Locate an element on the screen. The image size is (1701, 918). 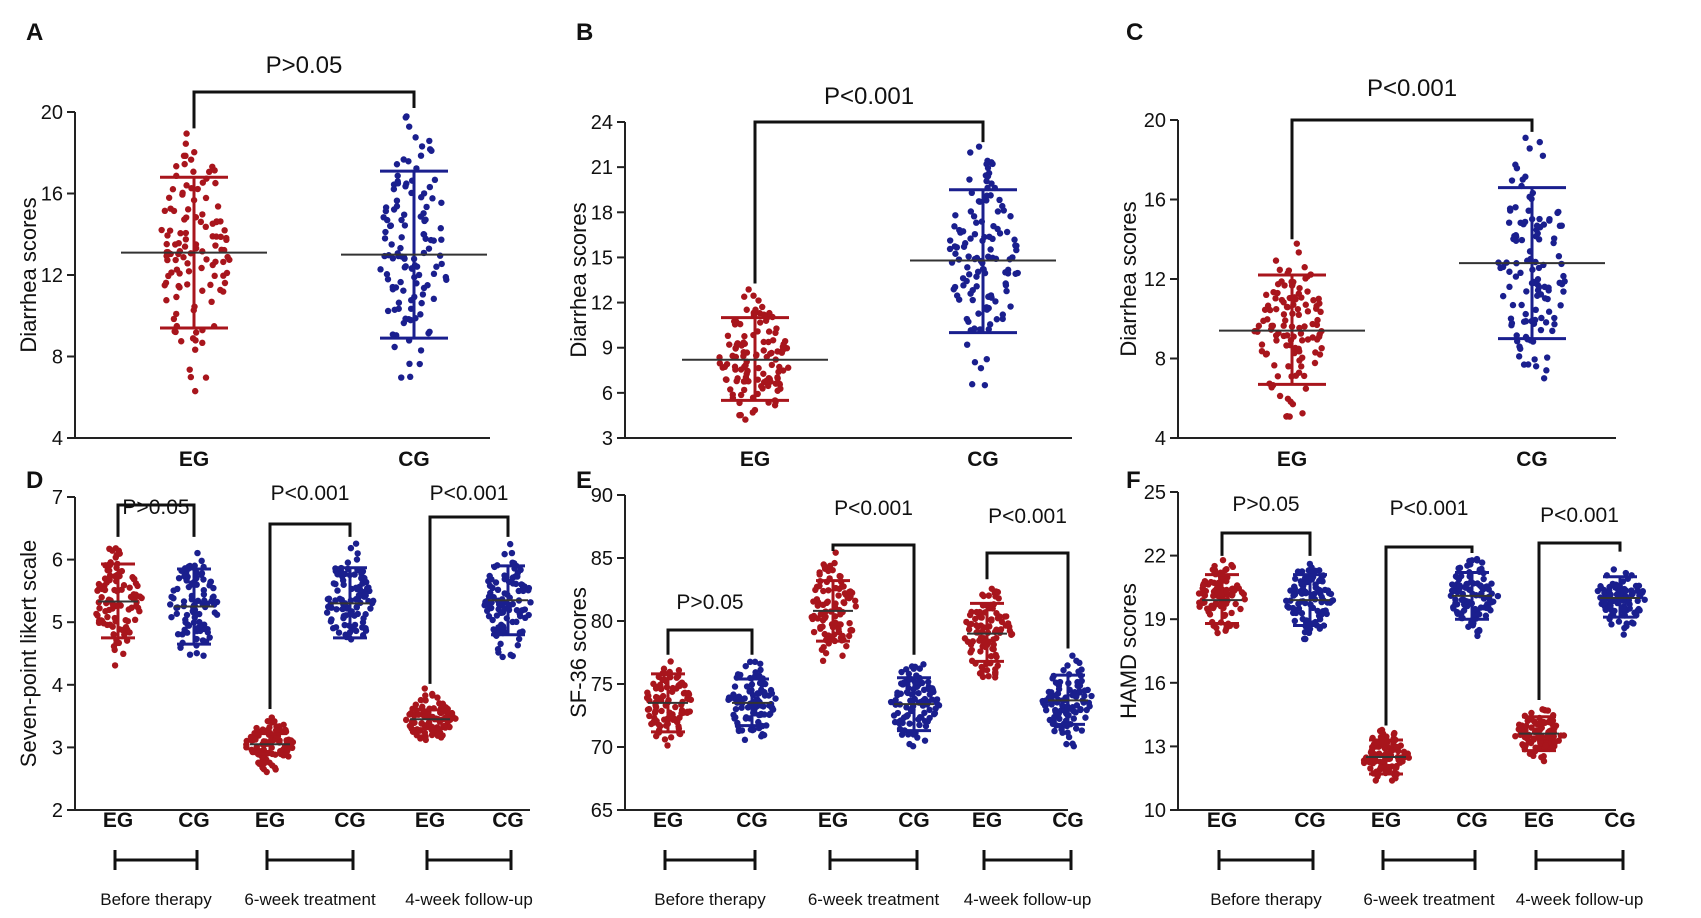
p-value-label: P>0.05 is located at coordinates (155, 507).